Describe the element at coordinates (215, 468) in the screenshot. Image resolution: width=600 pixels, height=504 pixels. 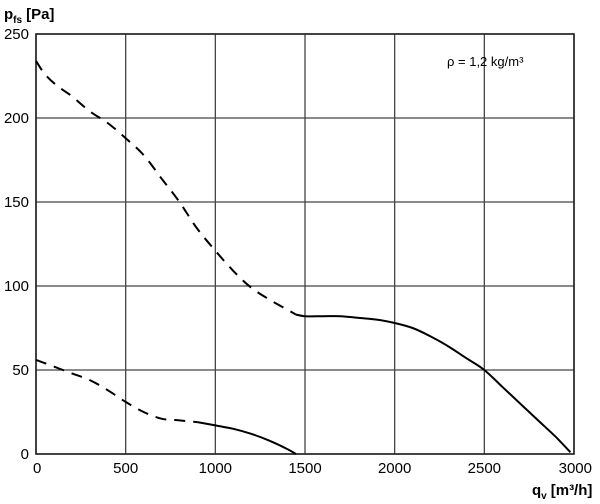
I see `x-tick-label: 1000` at that location.